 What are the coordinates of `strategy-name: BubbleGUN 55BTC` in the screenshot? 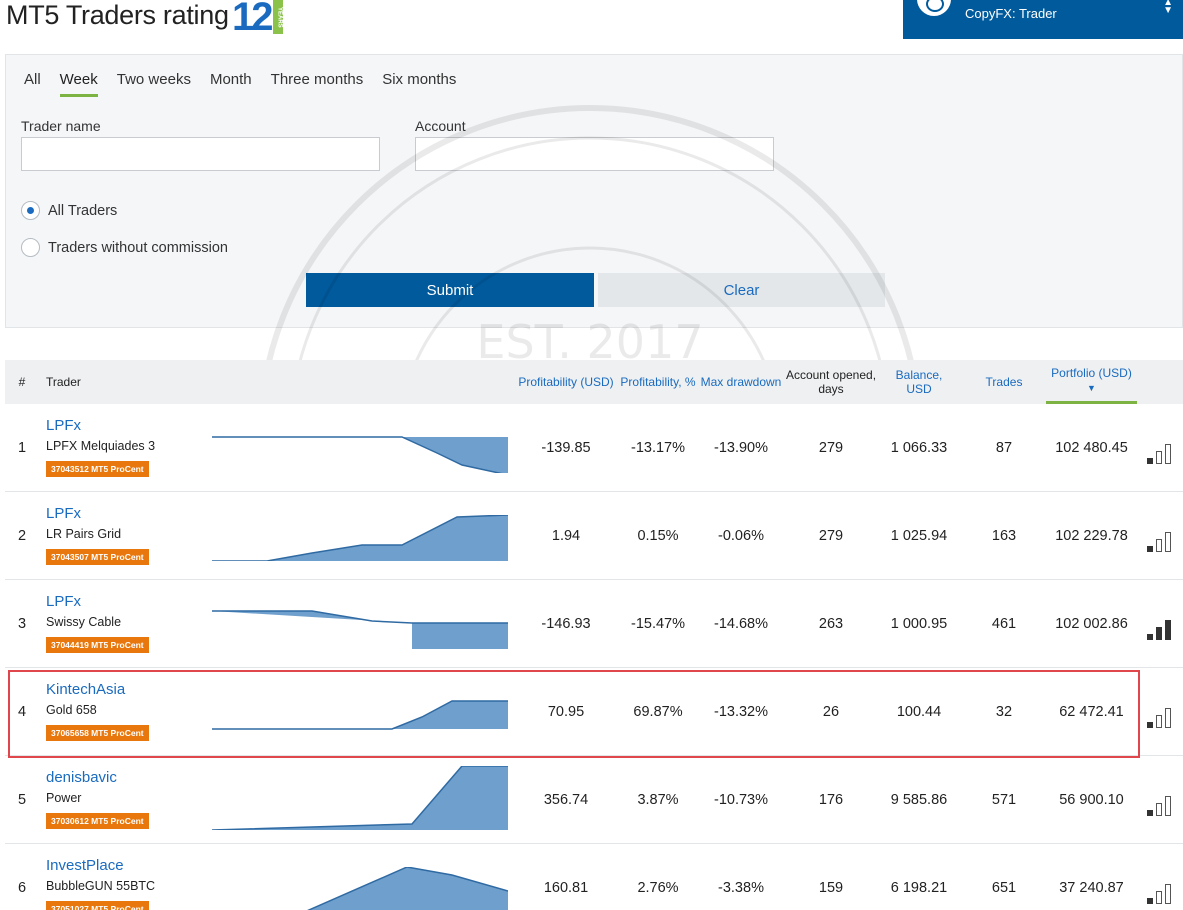 It's located at (101, 886).